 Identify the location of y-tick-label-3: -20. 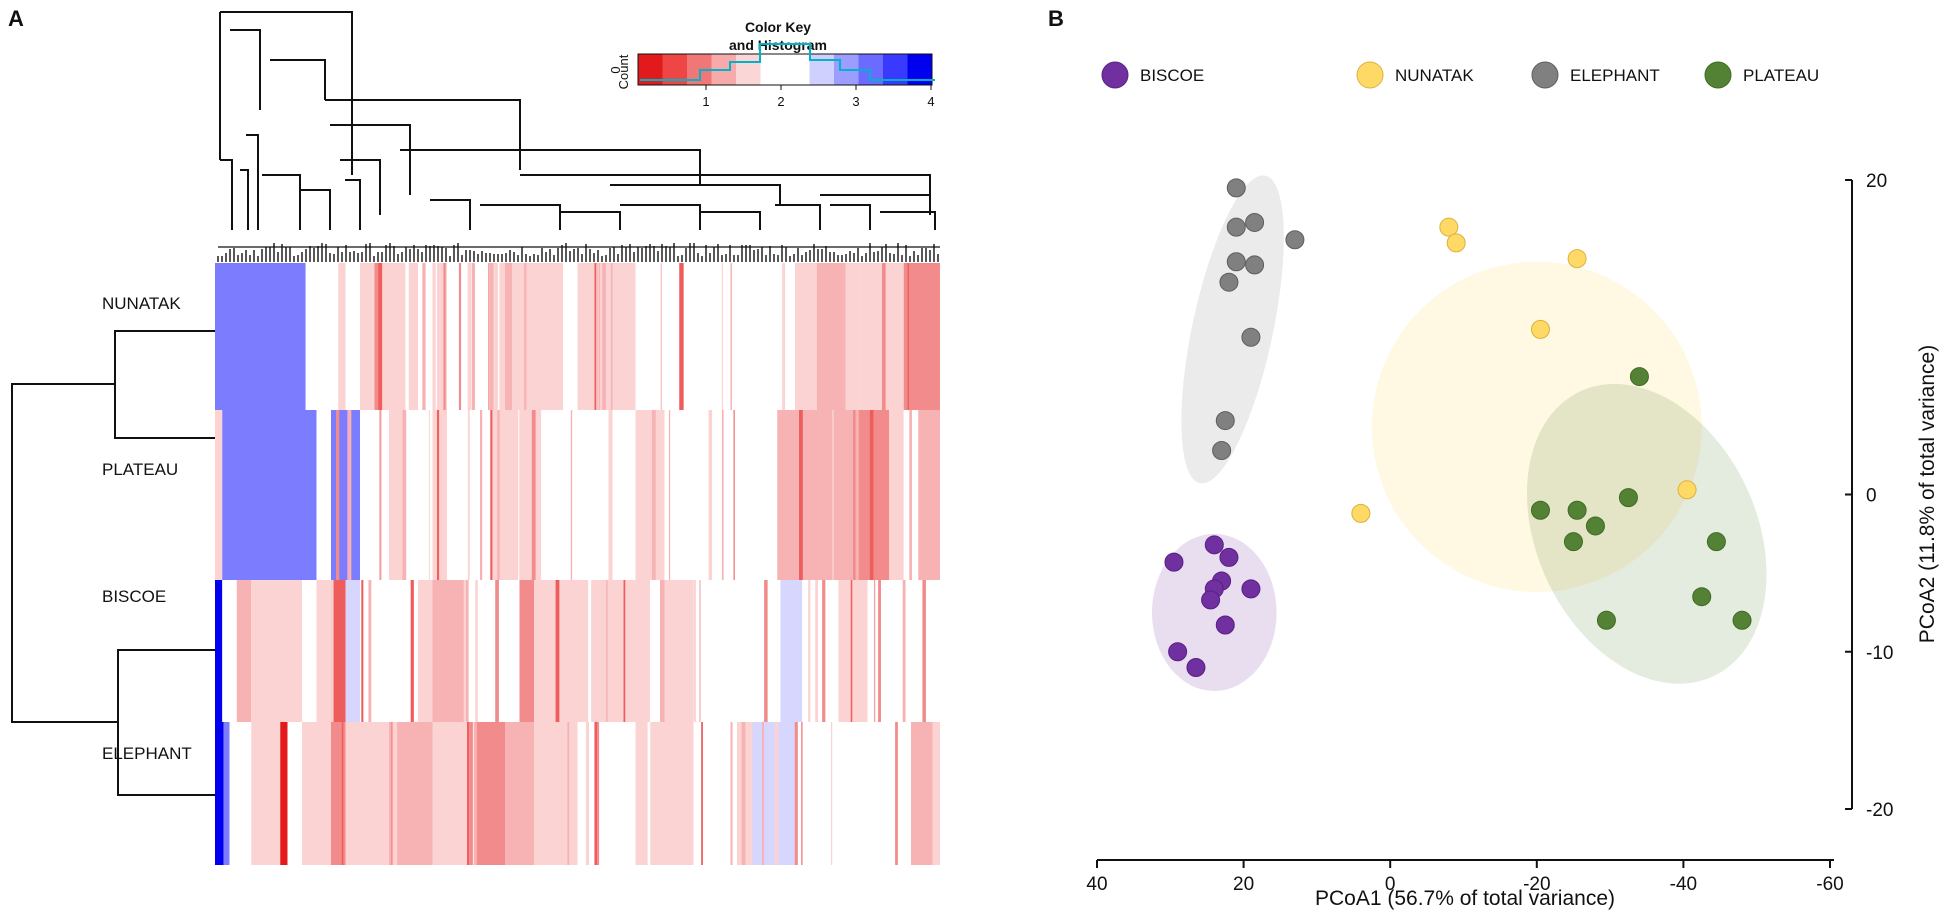
(1879, 810).